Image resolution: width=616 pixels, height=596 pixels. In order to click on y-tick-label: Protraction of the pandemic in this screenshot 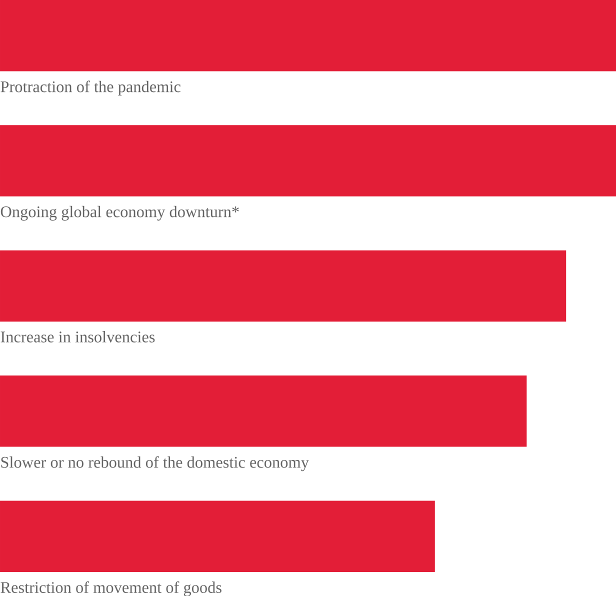, I will do `click(90, 88)`.